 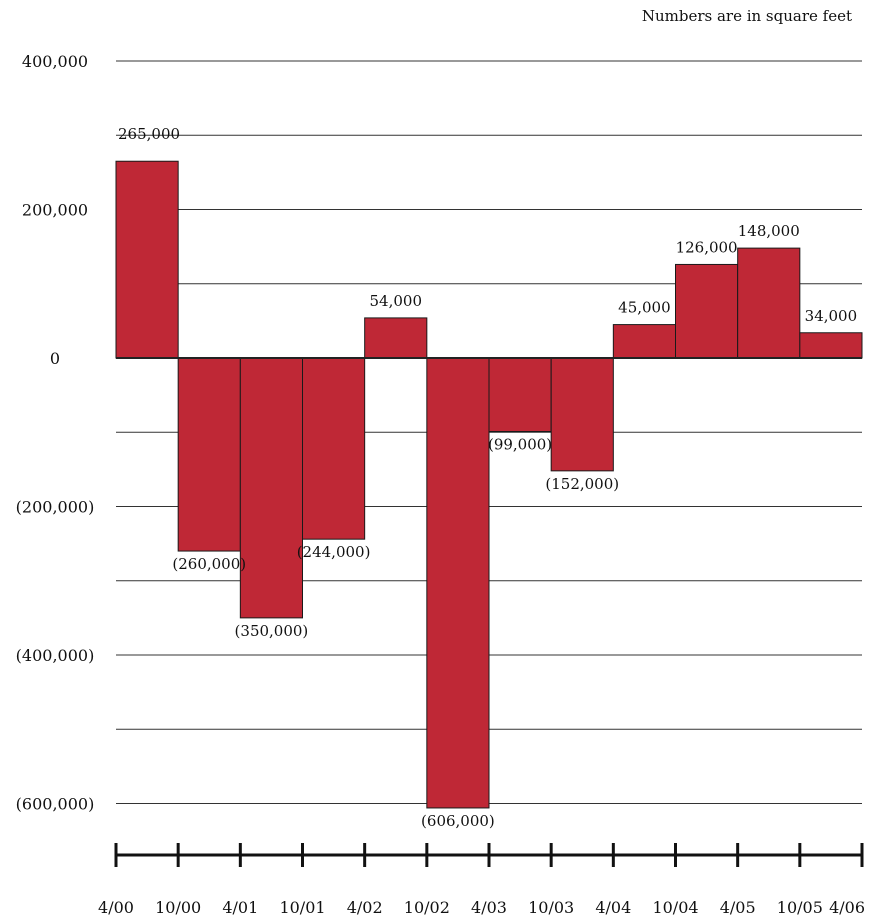 What do you see at coordinates (116, 907) in the screenshot?
I see `x-tick-label: 4/00` at bounding box center [116, 907].